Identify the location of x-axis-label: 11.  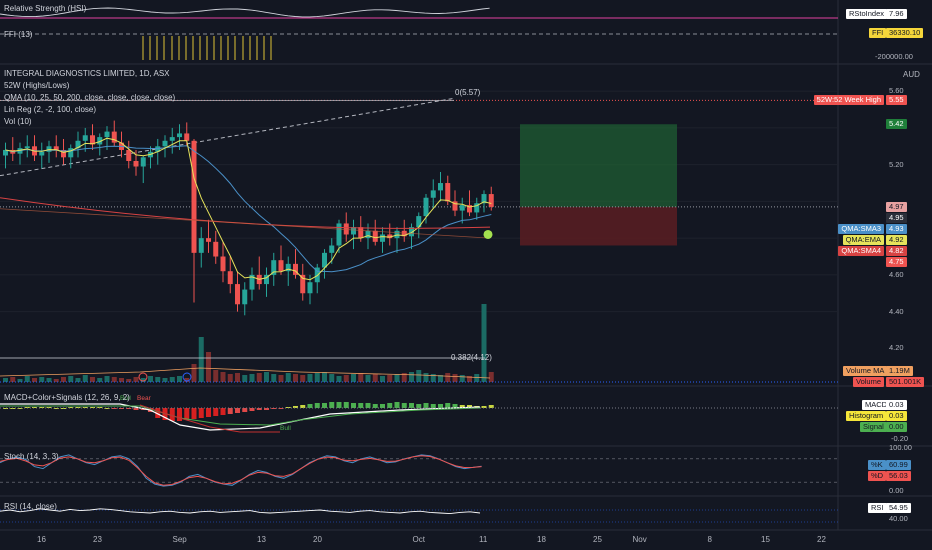
(483, 539).